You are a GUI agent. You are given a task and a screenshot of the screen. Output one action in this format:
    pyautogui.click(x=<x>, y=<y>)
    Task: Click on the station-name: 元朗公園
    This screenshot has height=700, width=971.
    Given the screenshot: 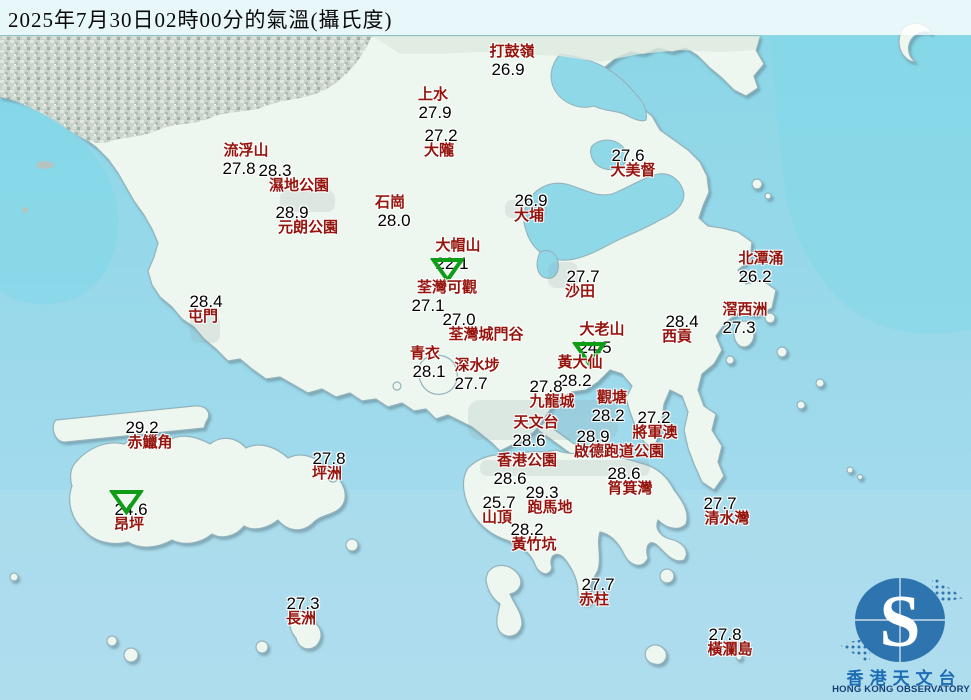 What is the action you would take?
    pyautogui.click(x=308, y=228)
    